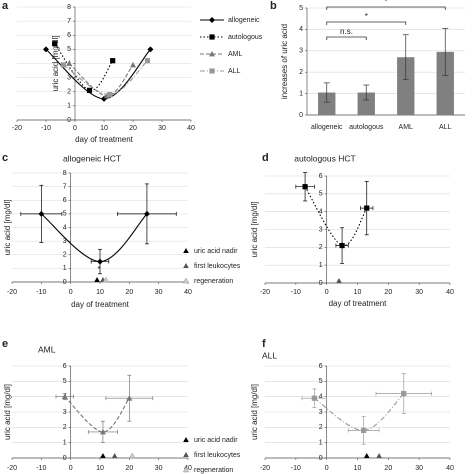  What do you see at coordinates (327, 127) in the screenshot?
I see `x-tick-label: allogeneic` at bounding box center [327, 127].